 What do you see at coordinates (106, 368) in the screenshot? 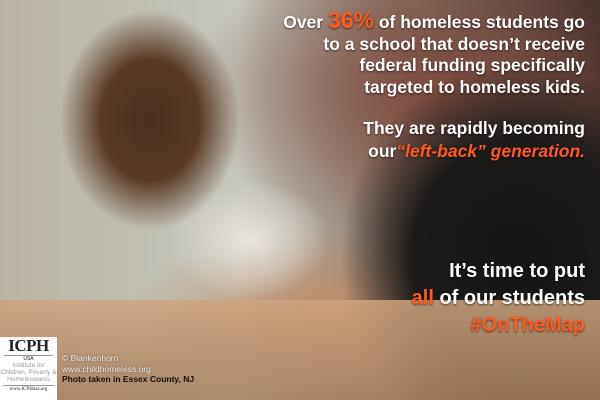
I see `website: www.childhomeless.org` at bounding box center [106, 368].